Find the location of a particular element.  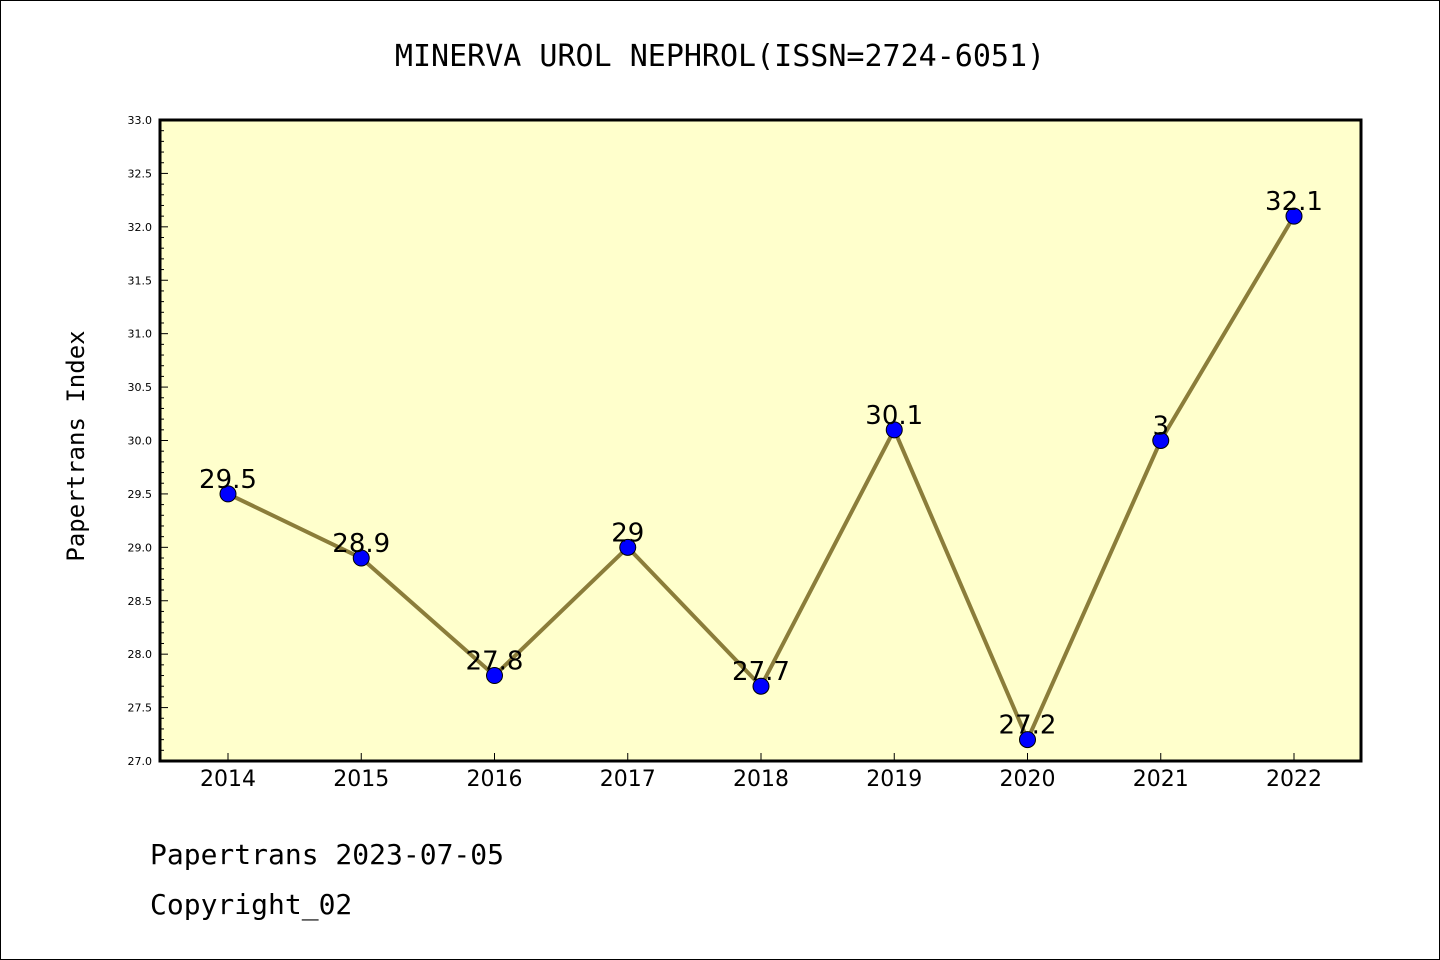

x-tick-label: 2019 is located at coordinates (894, 779).